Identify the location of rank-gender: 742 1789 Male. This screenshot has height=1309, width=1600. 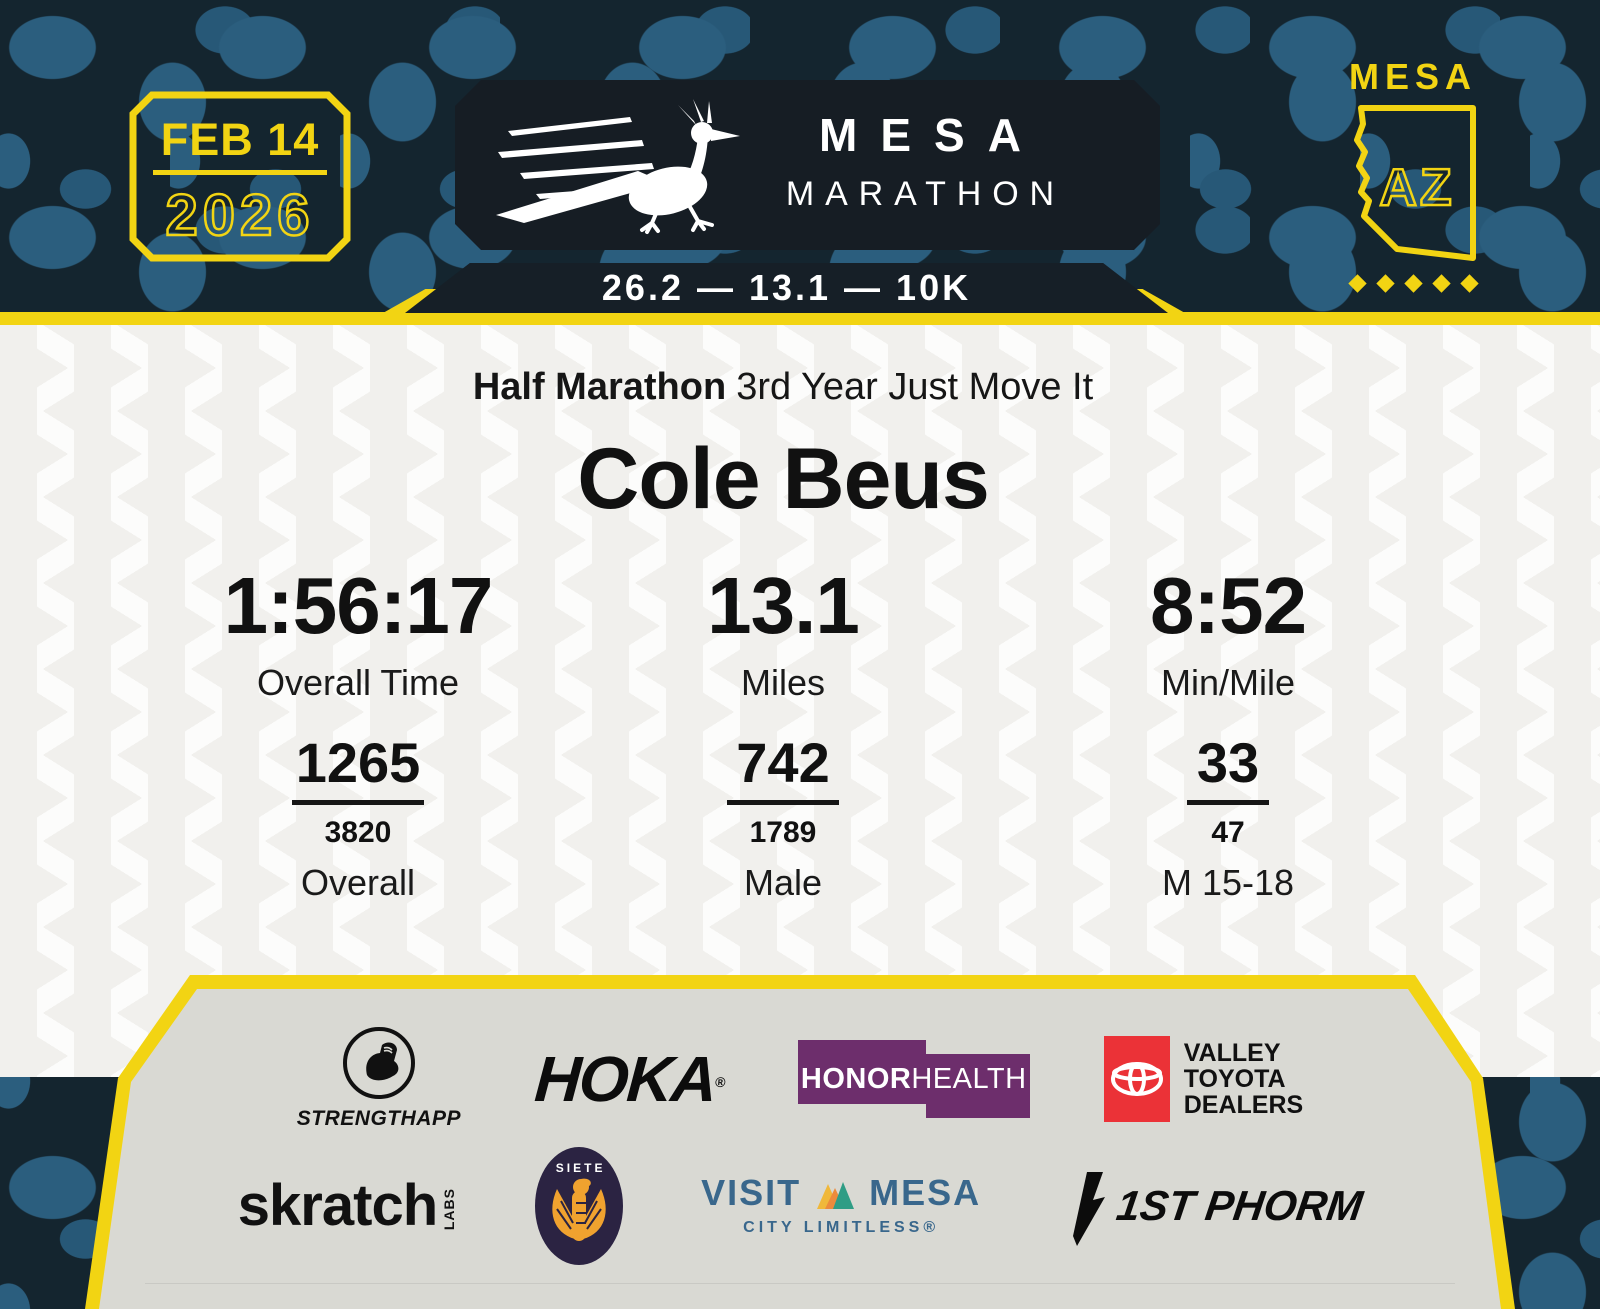
(783, 819).